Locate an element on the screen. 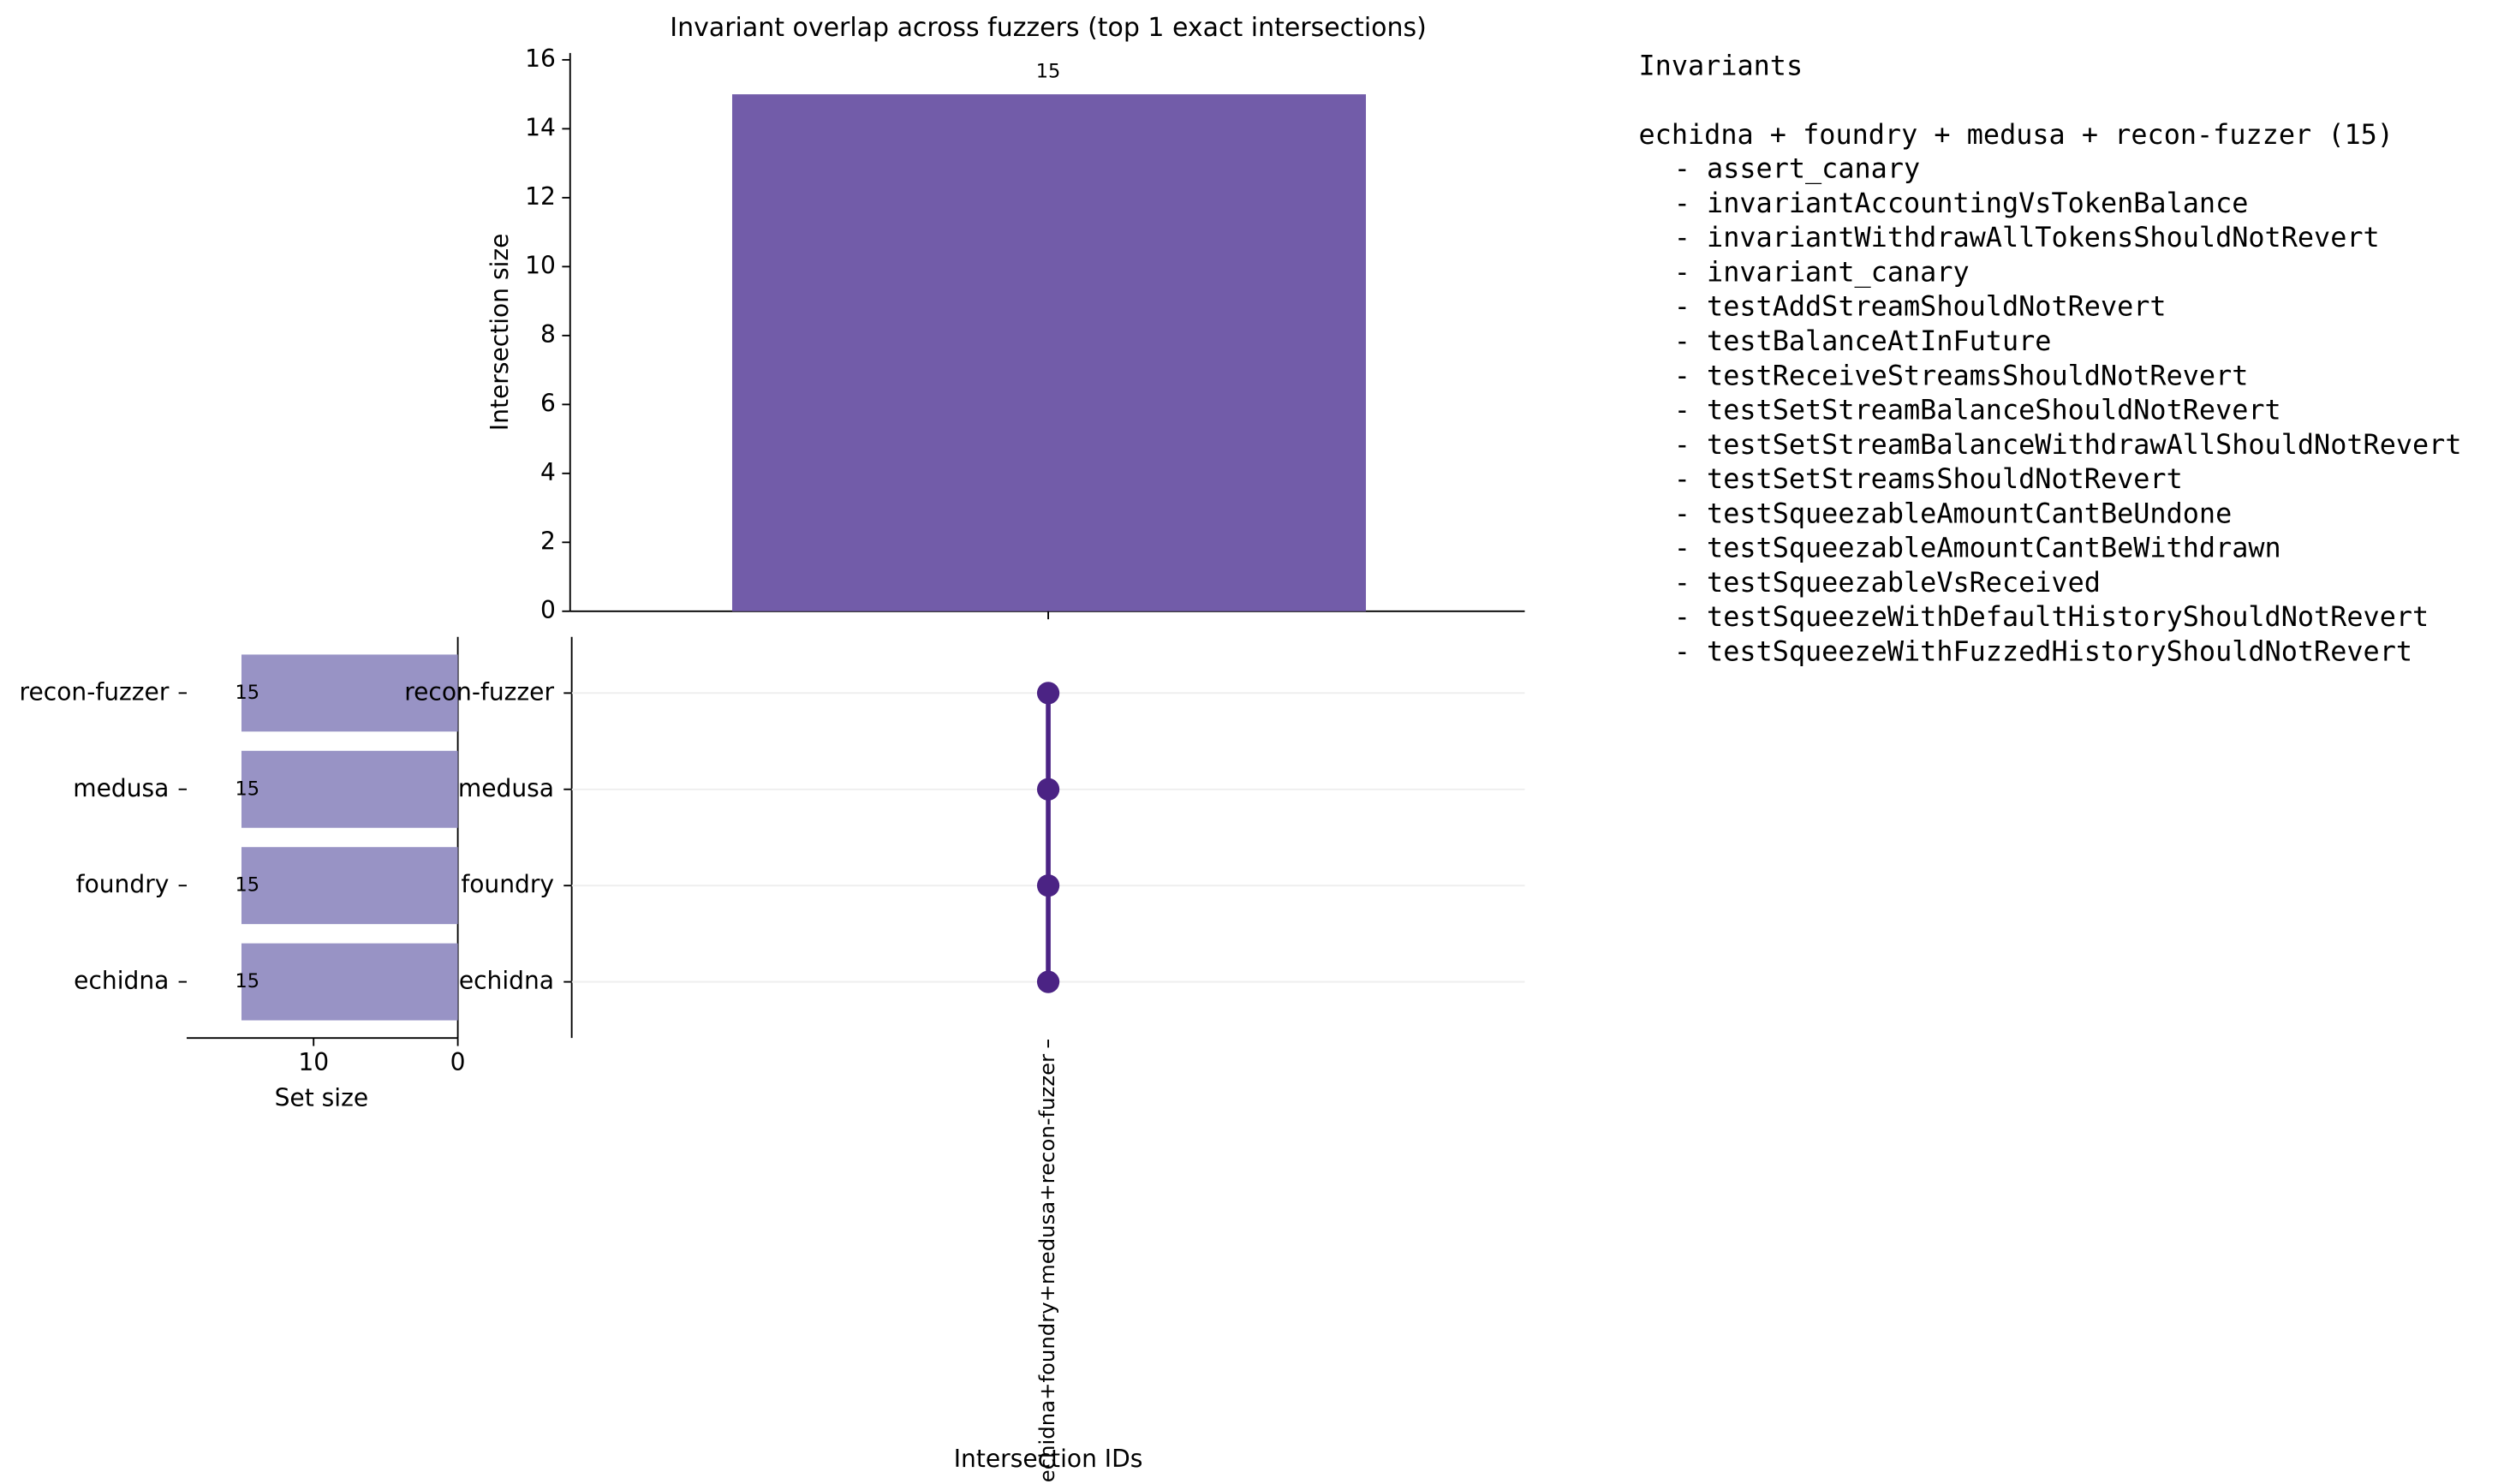 Image resolution: width=2504 pixels, height=1484 pixels. set-label: medusa is located at coordinates (121, 788).